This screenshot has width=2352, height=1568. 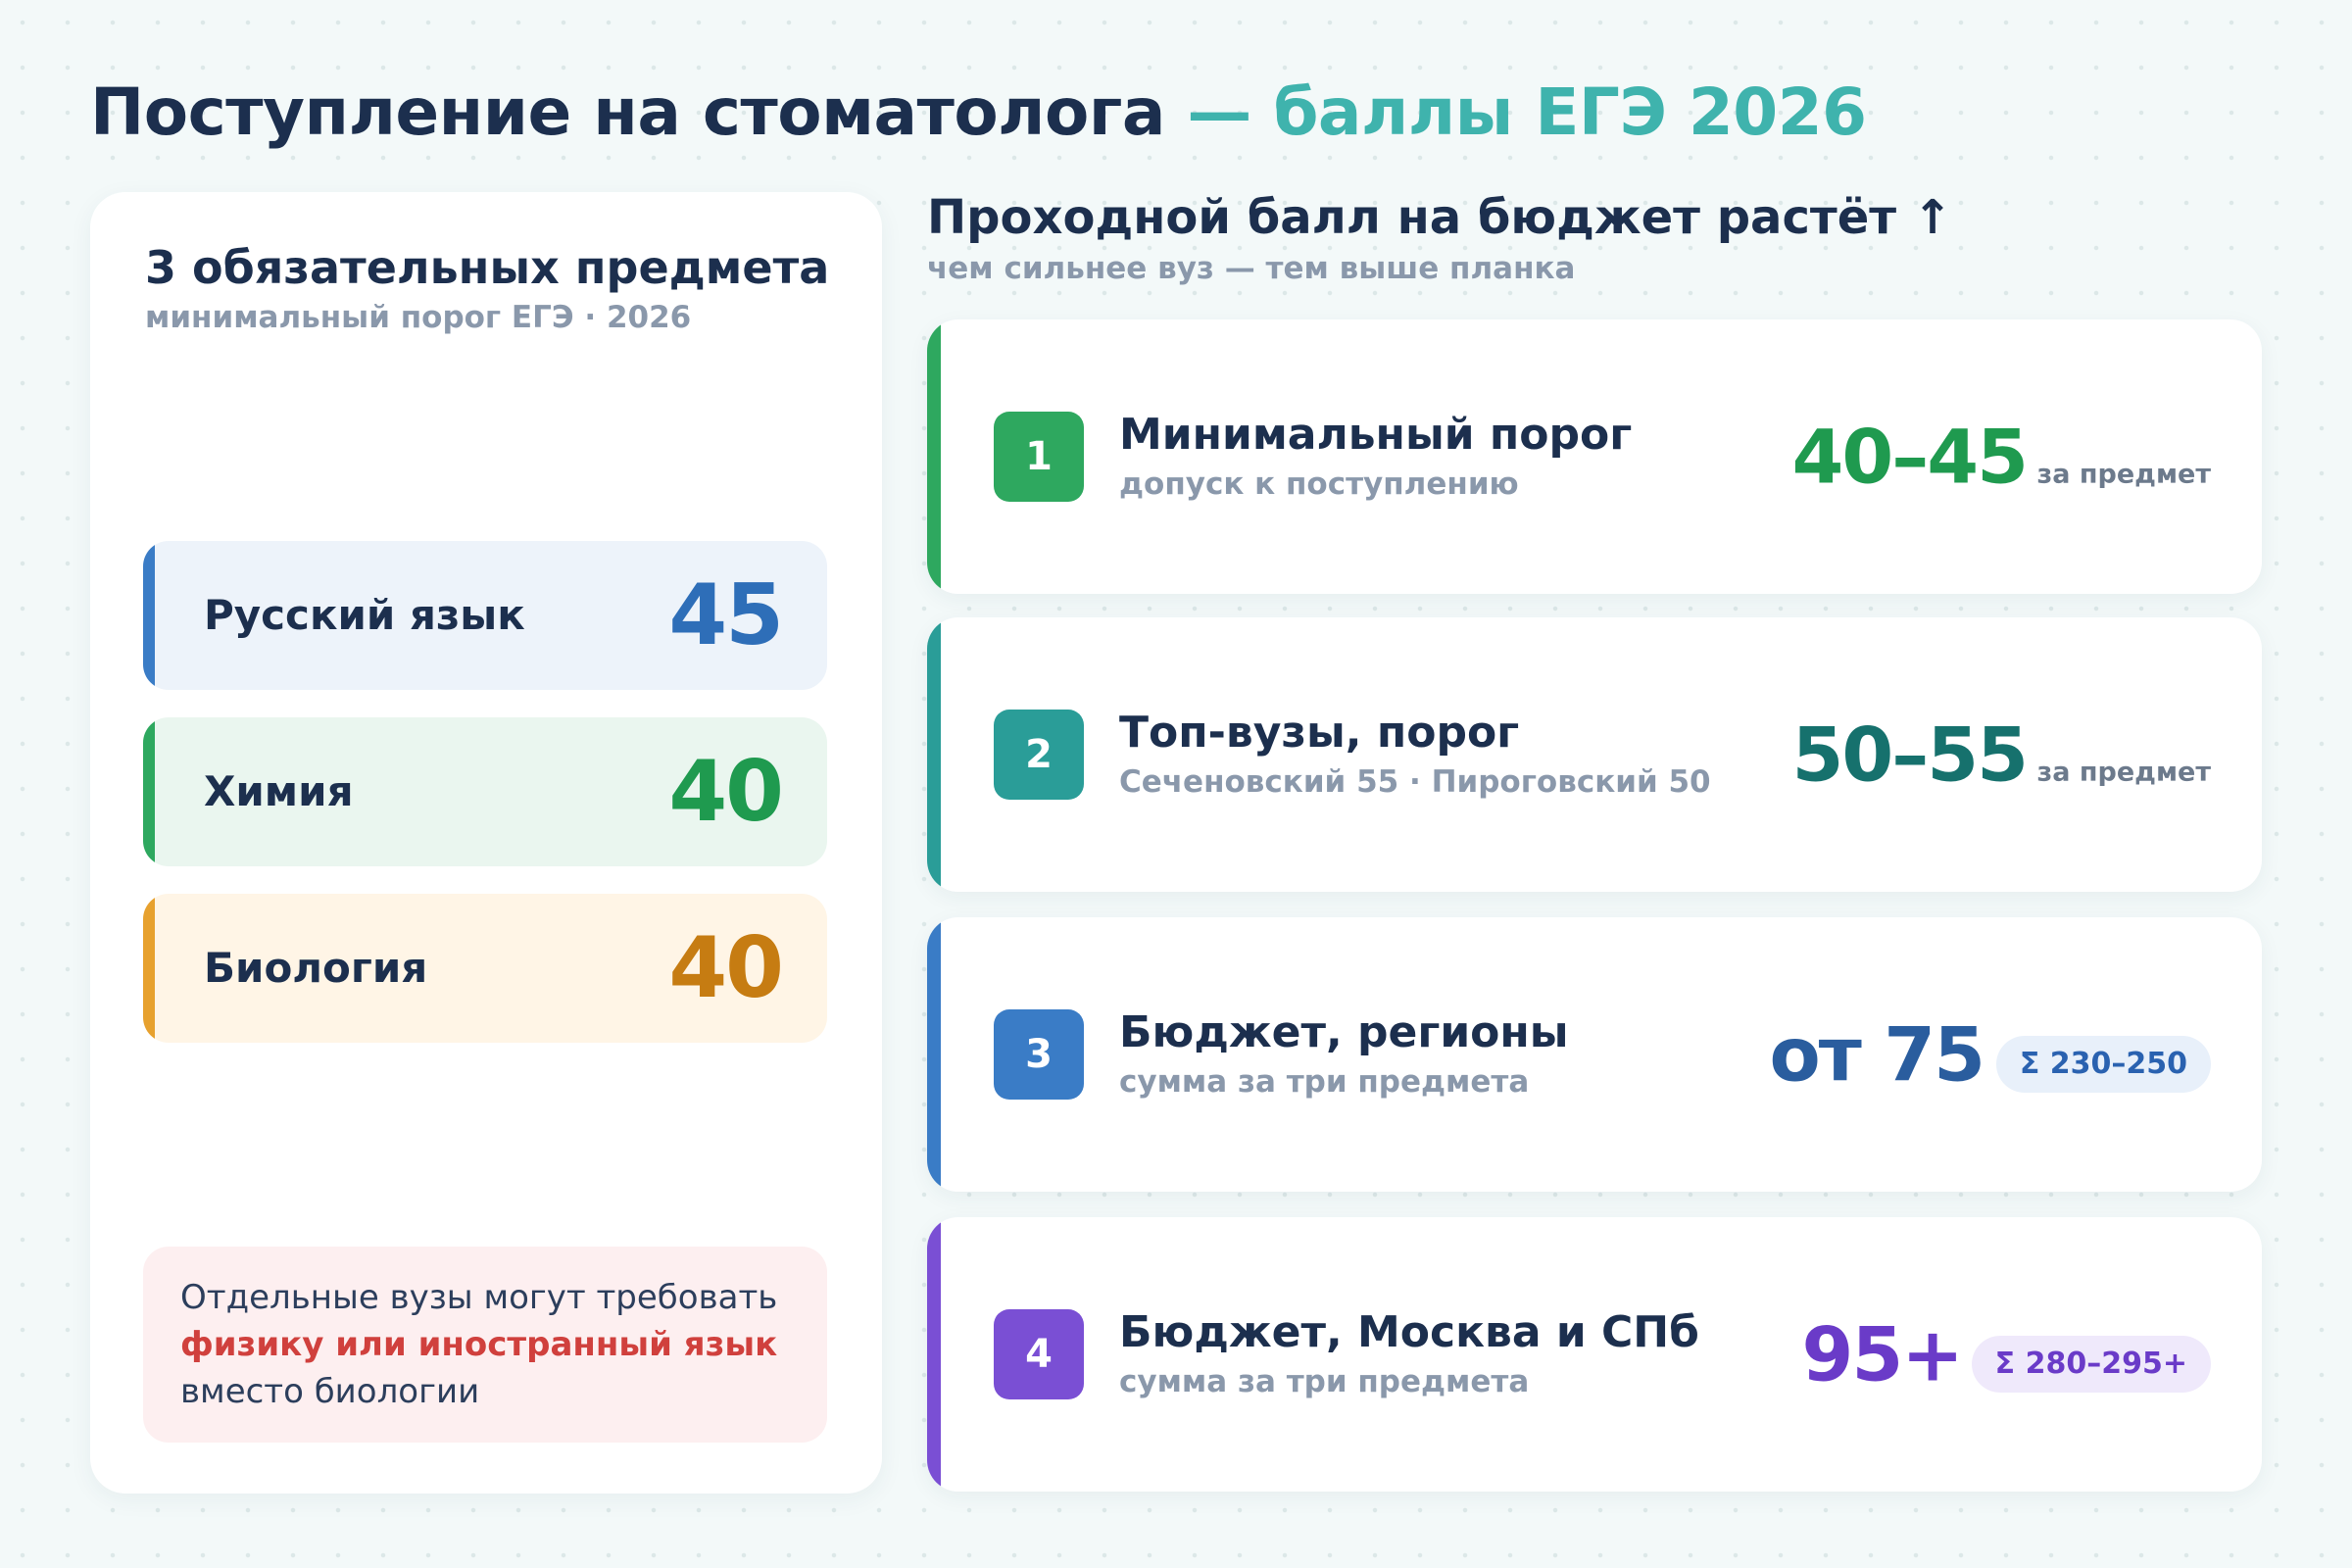 What do you see at coordinates (1344, 1032) in the screenshot?
I see `tier-name: Бюджет, регионы` at bounding box center [1344, 1032].